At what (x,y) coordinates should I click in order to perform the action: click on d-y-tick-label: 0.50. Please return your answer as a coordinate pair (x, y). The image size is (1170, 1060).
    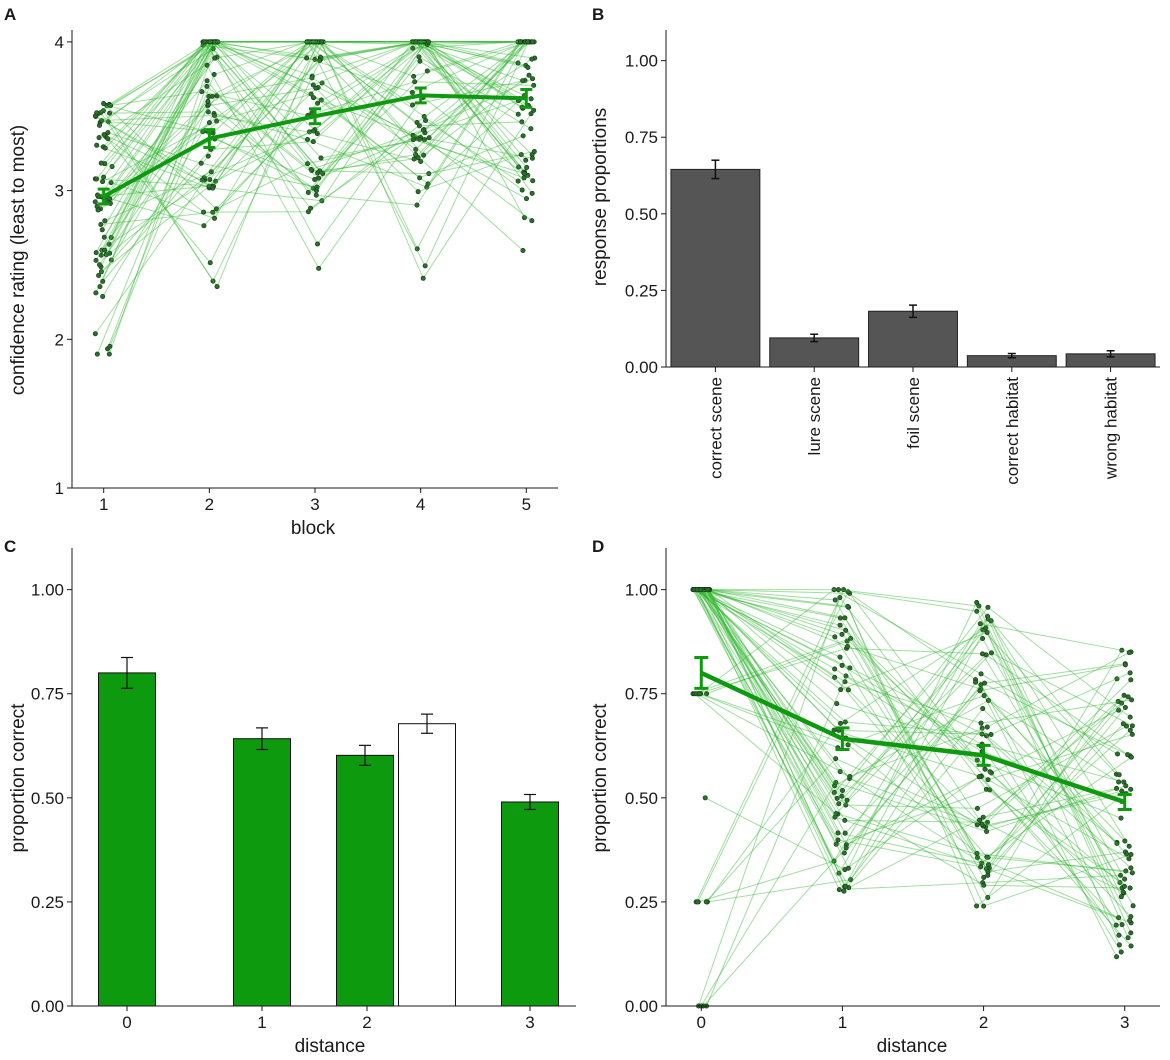
    Looking at the image, I should click on (641, 798).